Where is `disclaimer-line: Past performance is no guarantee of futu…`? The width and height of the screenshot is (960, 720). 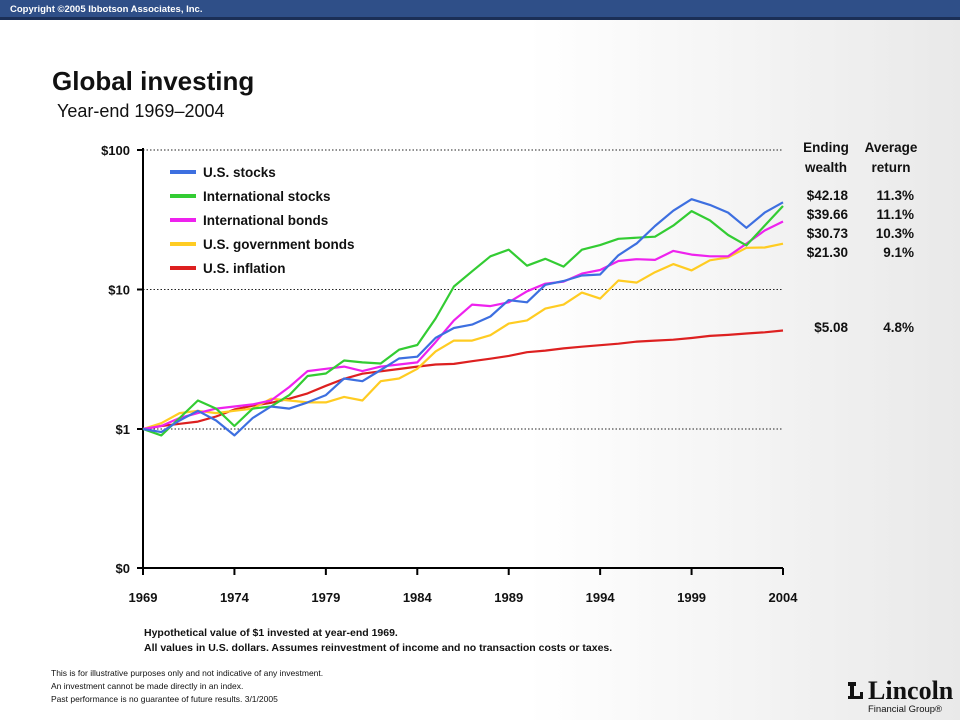
disclaimer-line: Past performance is no guarantee of futu… is located at coordinates (164, 699).